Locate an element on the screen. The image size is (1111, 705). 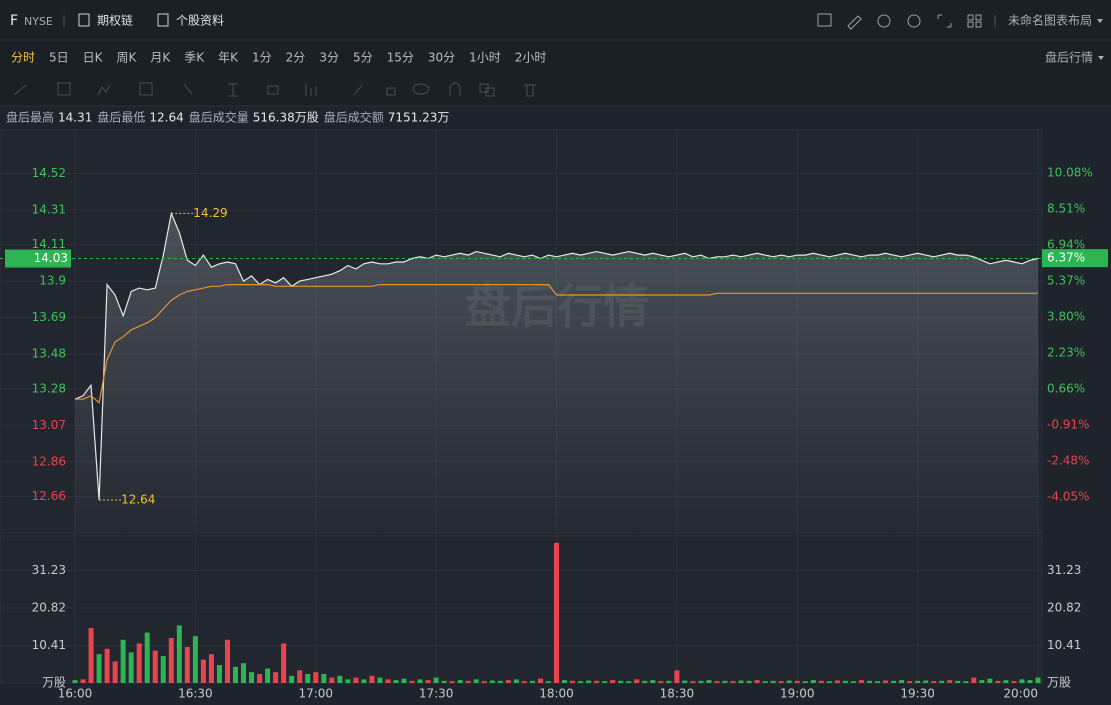
y2-tick-label: 20.82 is located at coordinates (1064, 608).